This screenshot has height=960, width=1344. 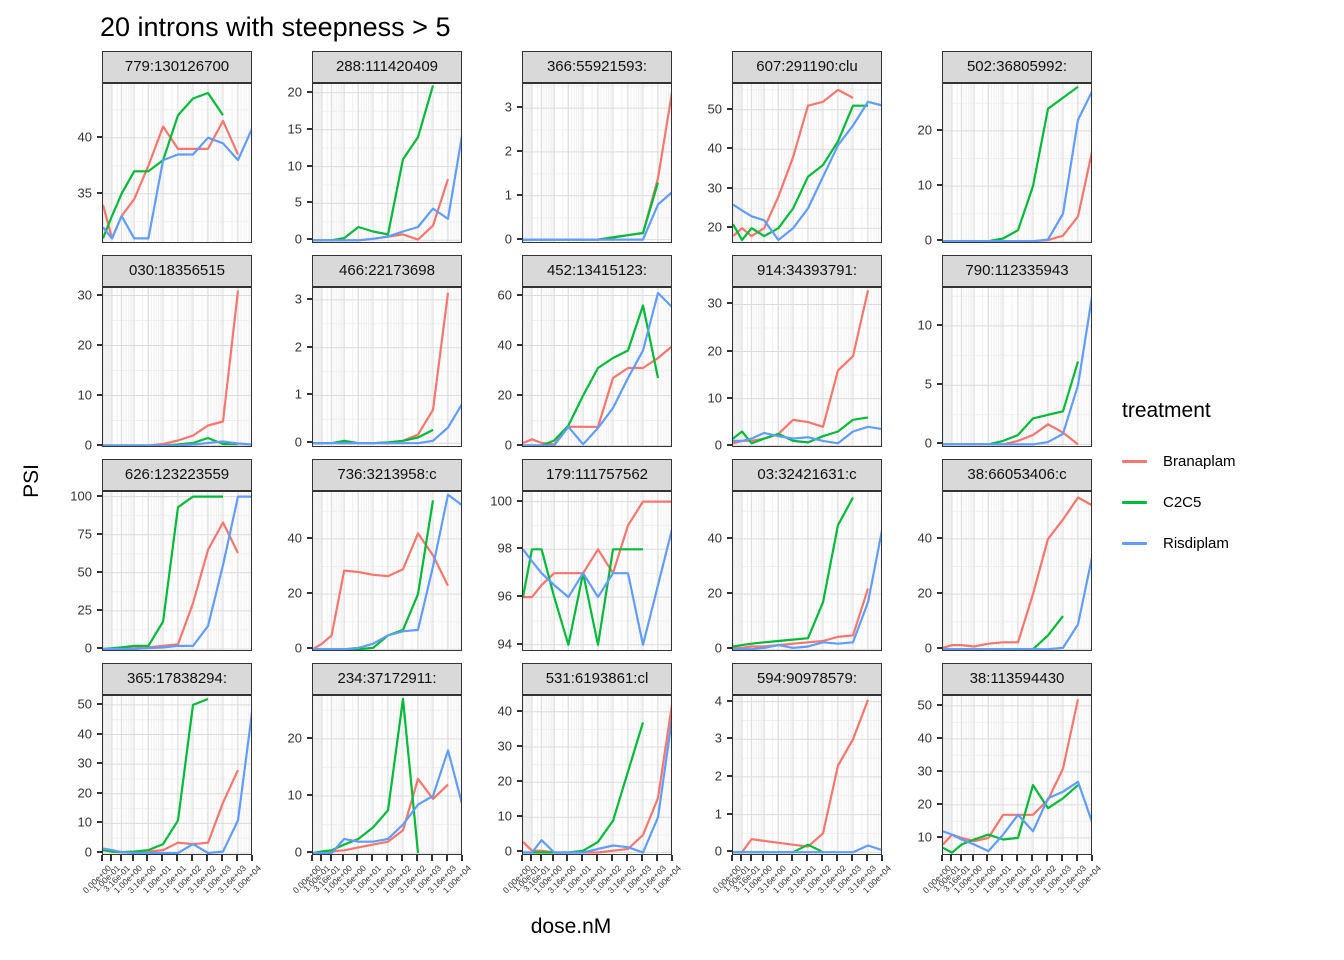 I want to click on facet-cell: 288:111420409 0 5 10 15 20, so click(x=361, y=153).